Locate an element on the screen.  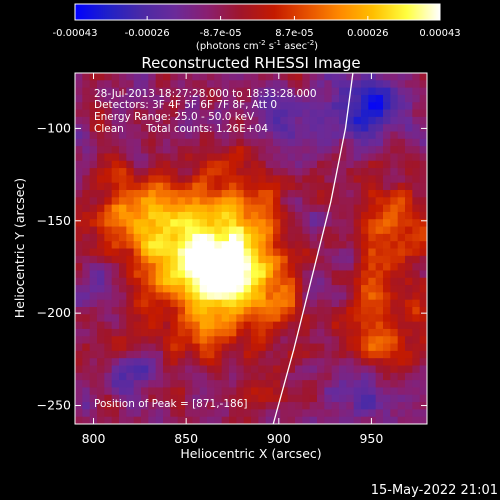
colorbar-units: (photons cm-2 s-1 asec-2) is located at coordinates (257, 45).